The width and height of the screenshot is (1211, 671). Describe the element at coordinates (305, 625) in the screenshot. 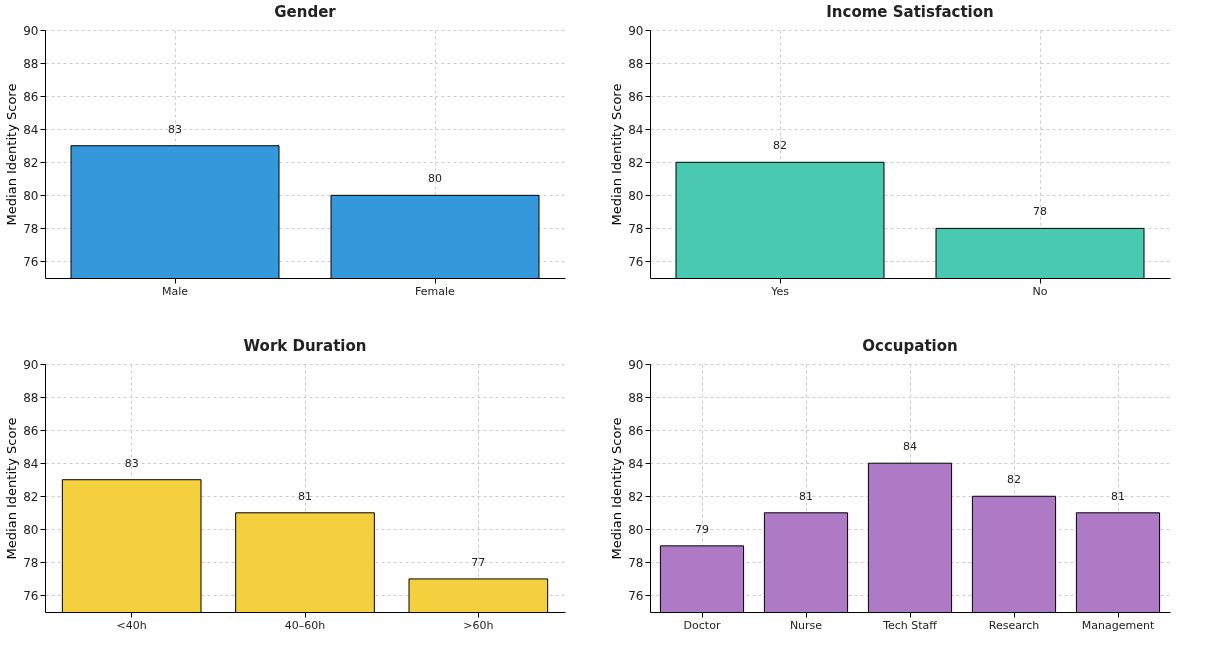

I see `x-tick-label: 40–60h` at that location.